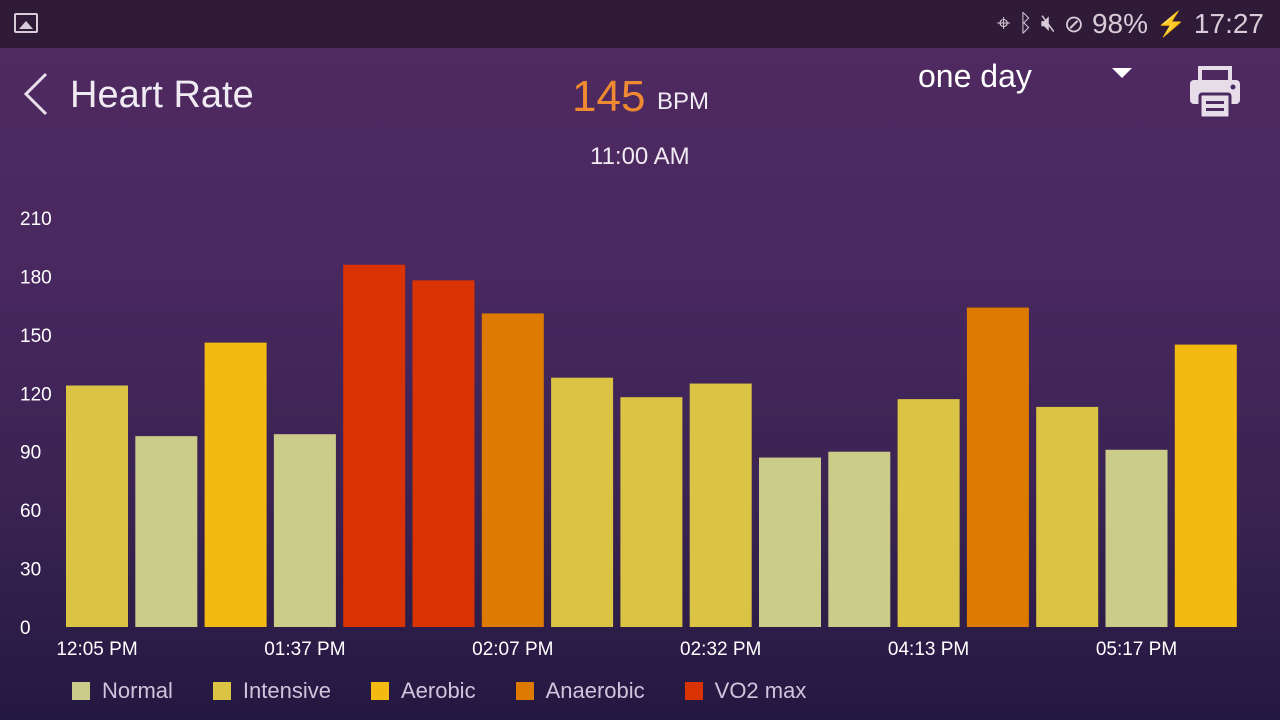 The width and height of the screenshot is (1280, 720). I want to click on range-value: one day, so click(975, 76).